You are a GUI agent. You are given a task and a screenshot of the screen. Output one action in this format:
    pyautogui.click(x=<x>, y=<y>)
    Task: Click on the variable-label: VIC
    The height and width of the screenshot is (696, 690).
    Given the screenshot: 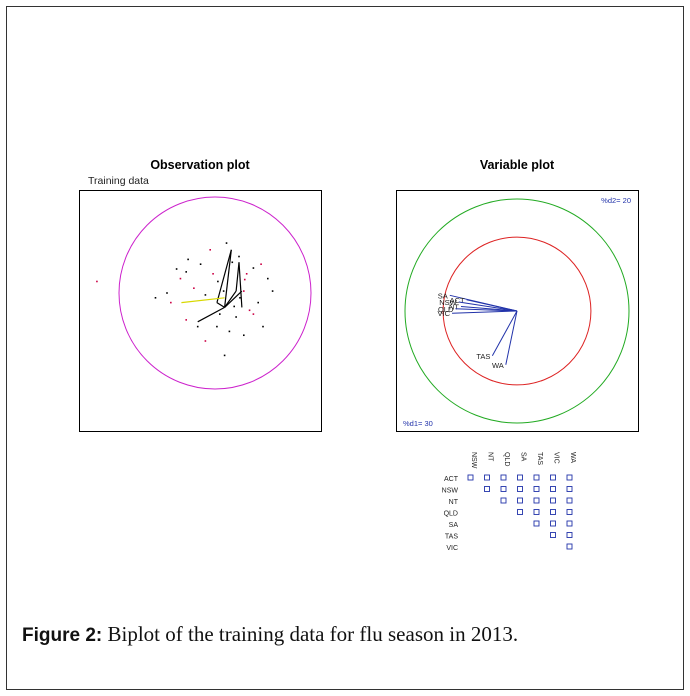 What is the action you would take?
    pyautogui.click(x=444, y=313)
    